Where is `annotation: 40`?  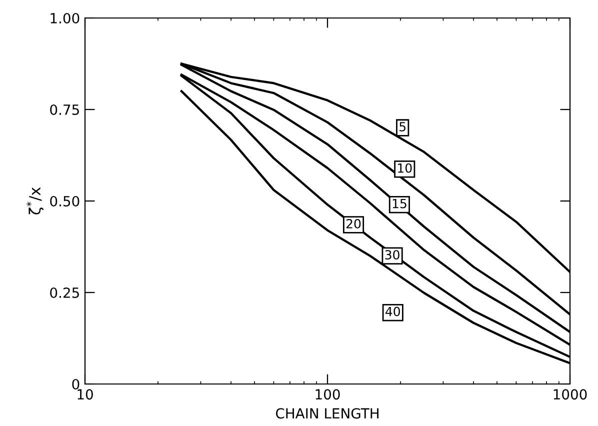
annotation: 40 is located at coordinates (393, 311).